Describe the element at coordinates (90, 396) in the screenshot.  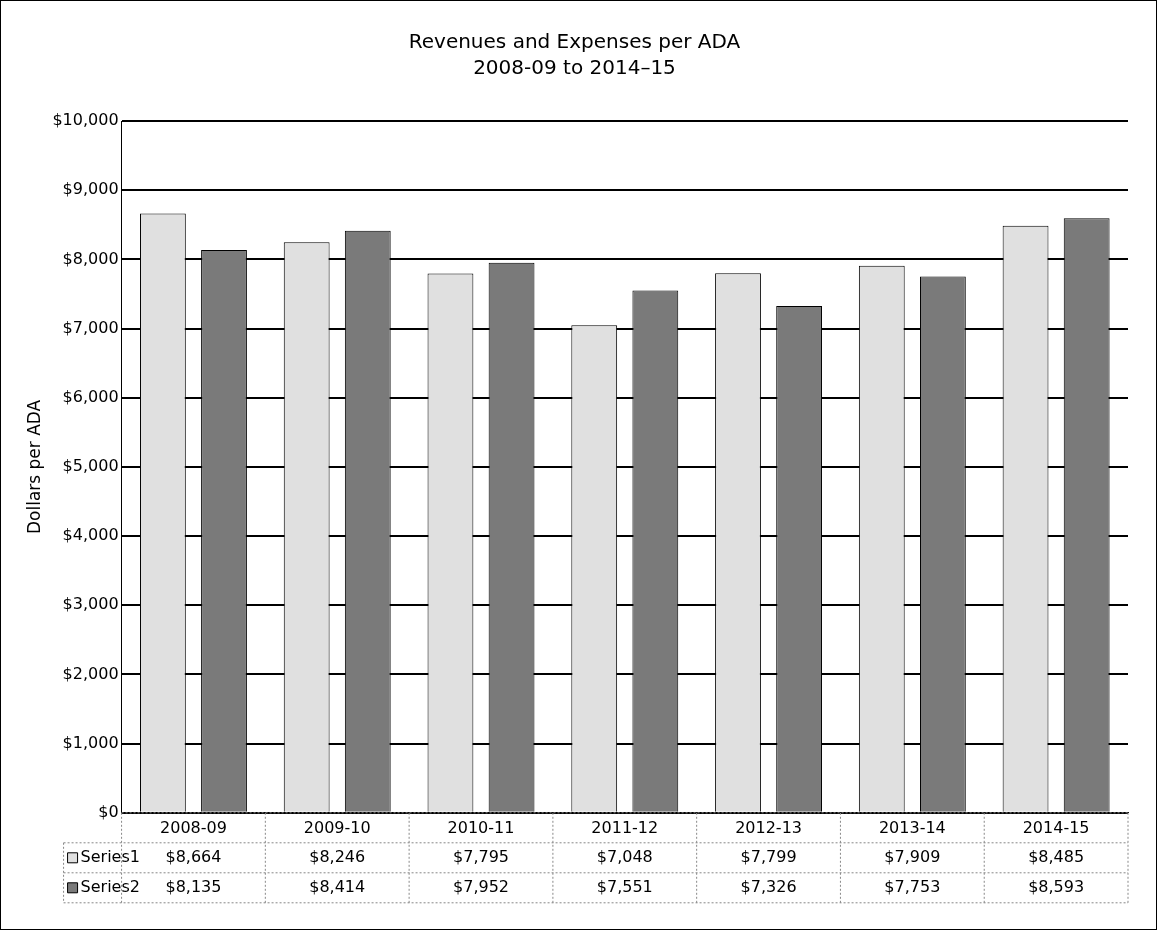
I see `y-tick-label: $6,000` at that location.